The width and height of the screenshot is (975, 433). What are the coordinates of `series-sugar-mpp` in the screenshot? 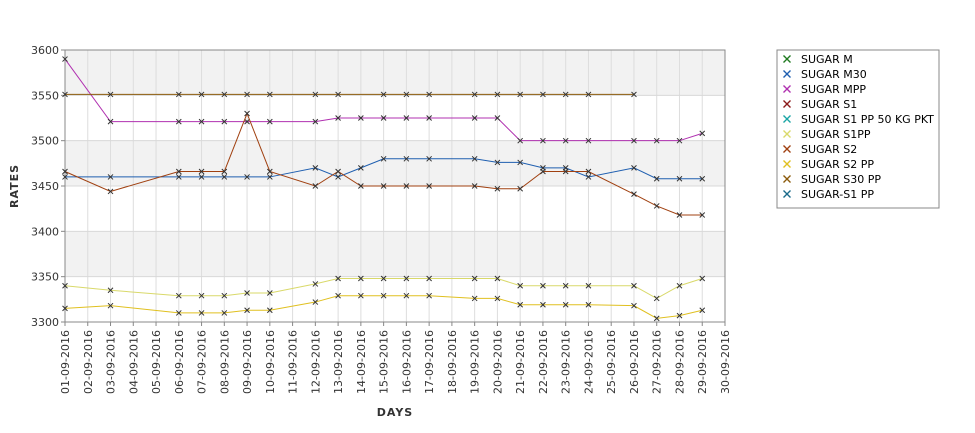 It's located at (384, 100).